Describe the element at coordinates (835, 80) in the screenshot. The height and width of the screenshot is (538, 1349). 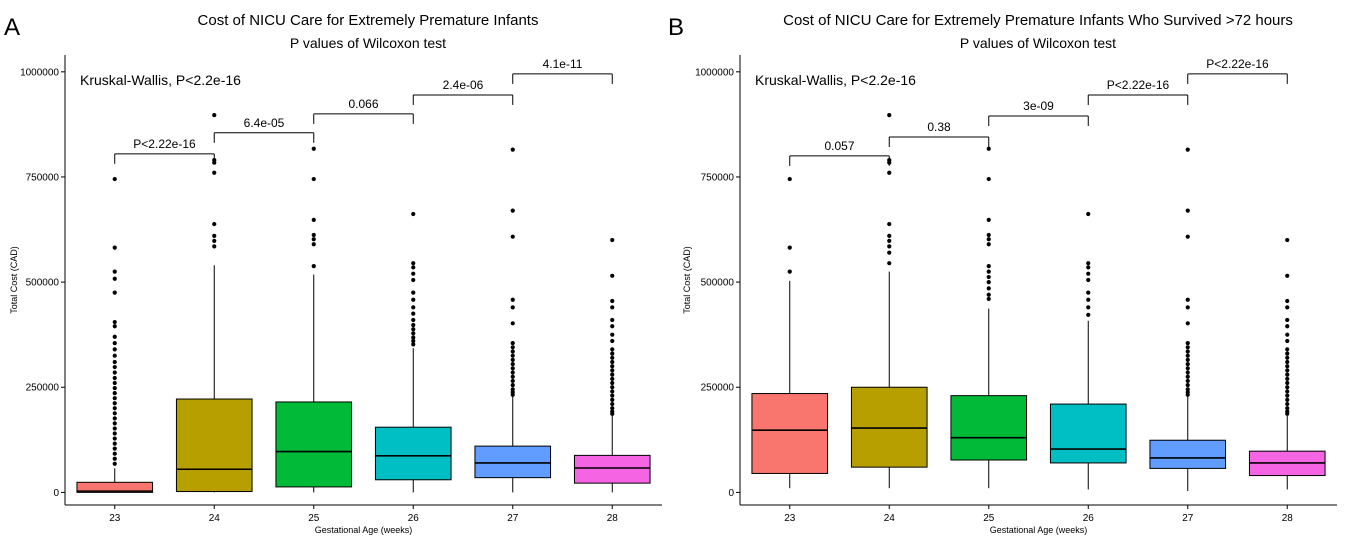
I see `kruskal-wallis-label: Kruskal-Wallis, P<2.2e-16` at that location.